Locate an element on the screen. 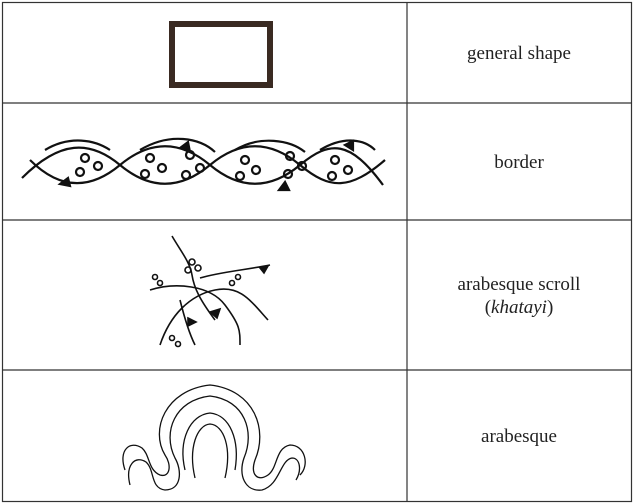  note-paren: ) is located at coordinates (550, 307).